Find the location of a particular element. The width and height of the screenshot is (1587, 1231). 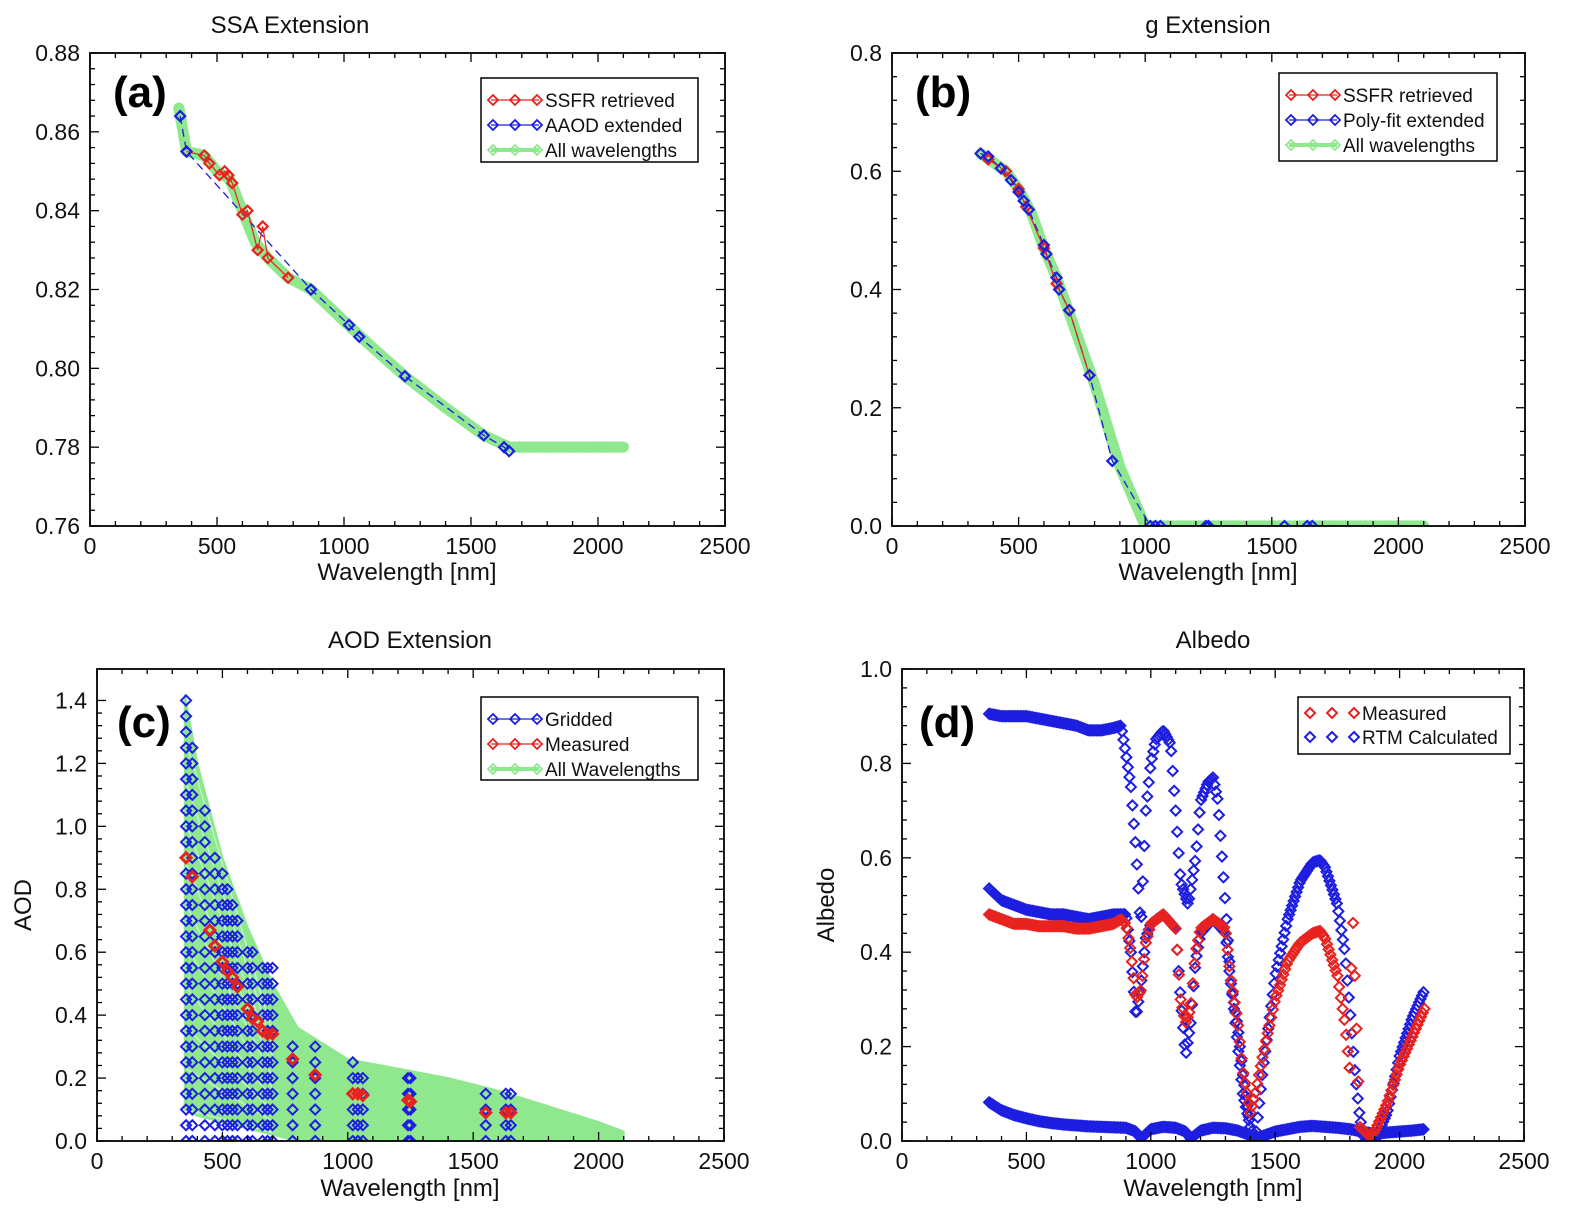

panel-d-label: (d) is located at coordinates (947, 722).